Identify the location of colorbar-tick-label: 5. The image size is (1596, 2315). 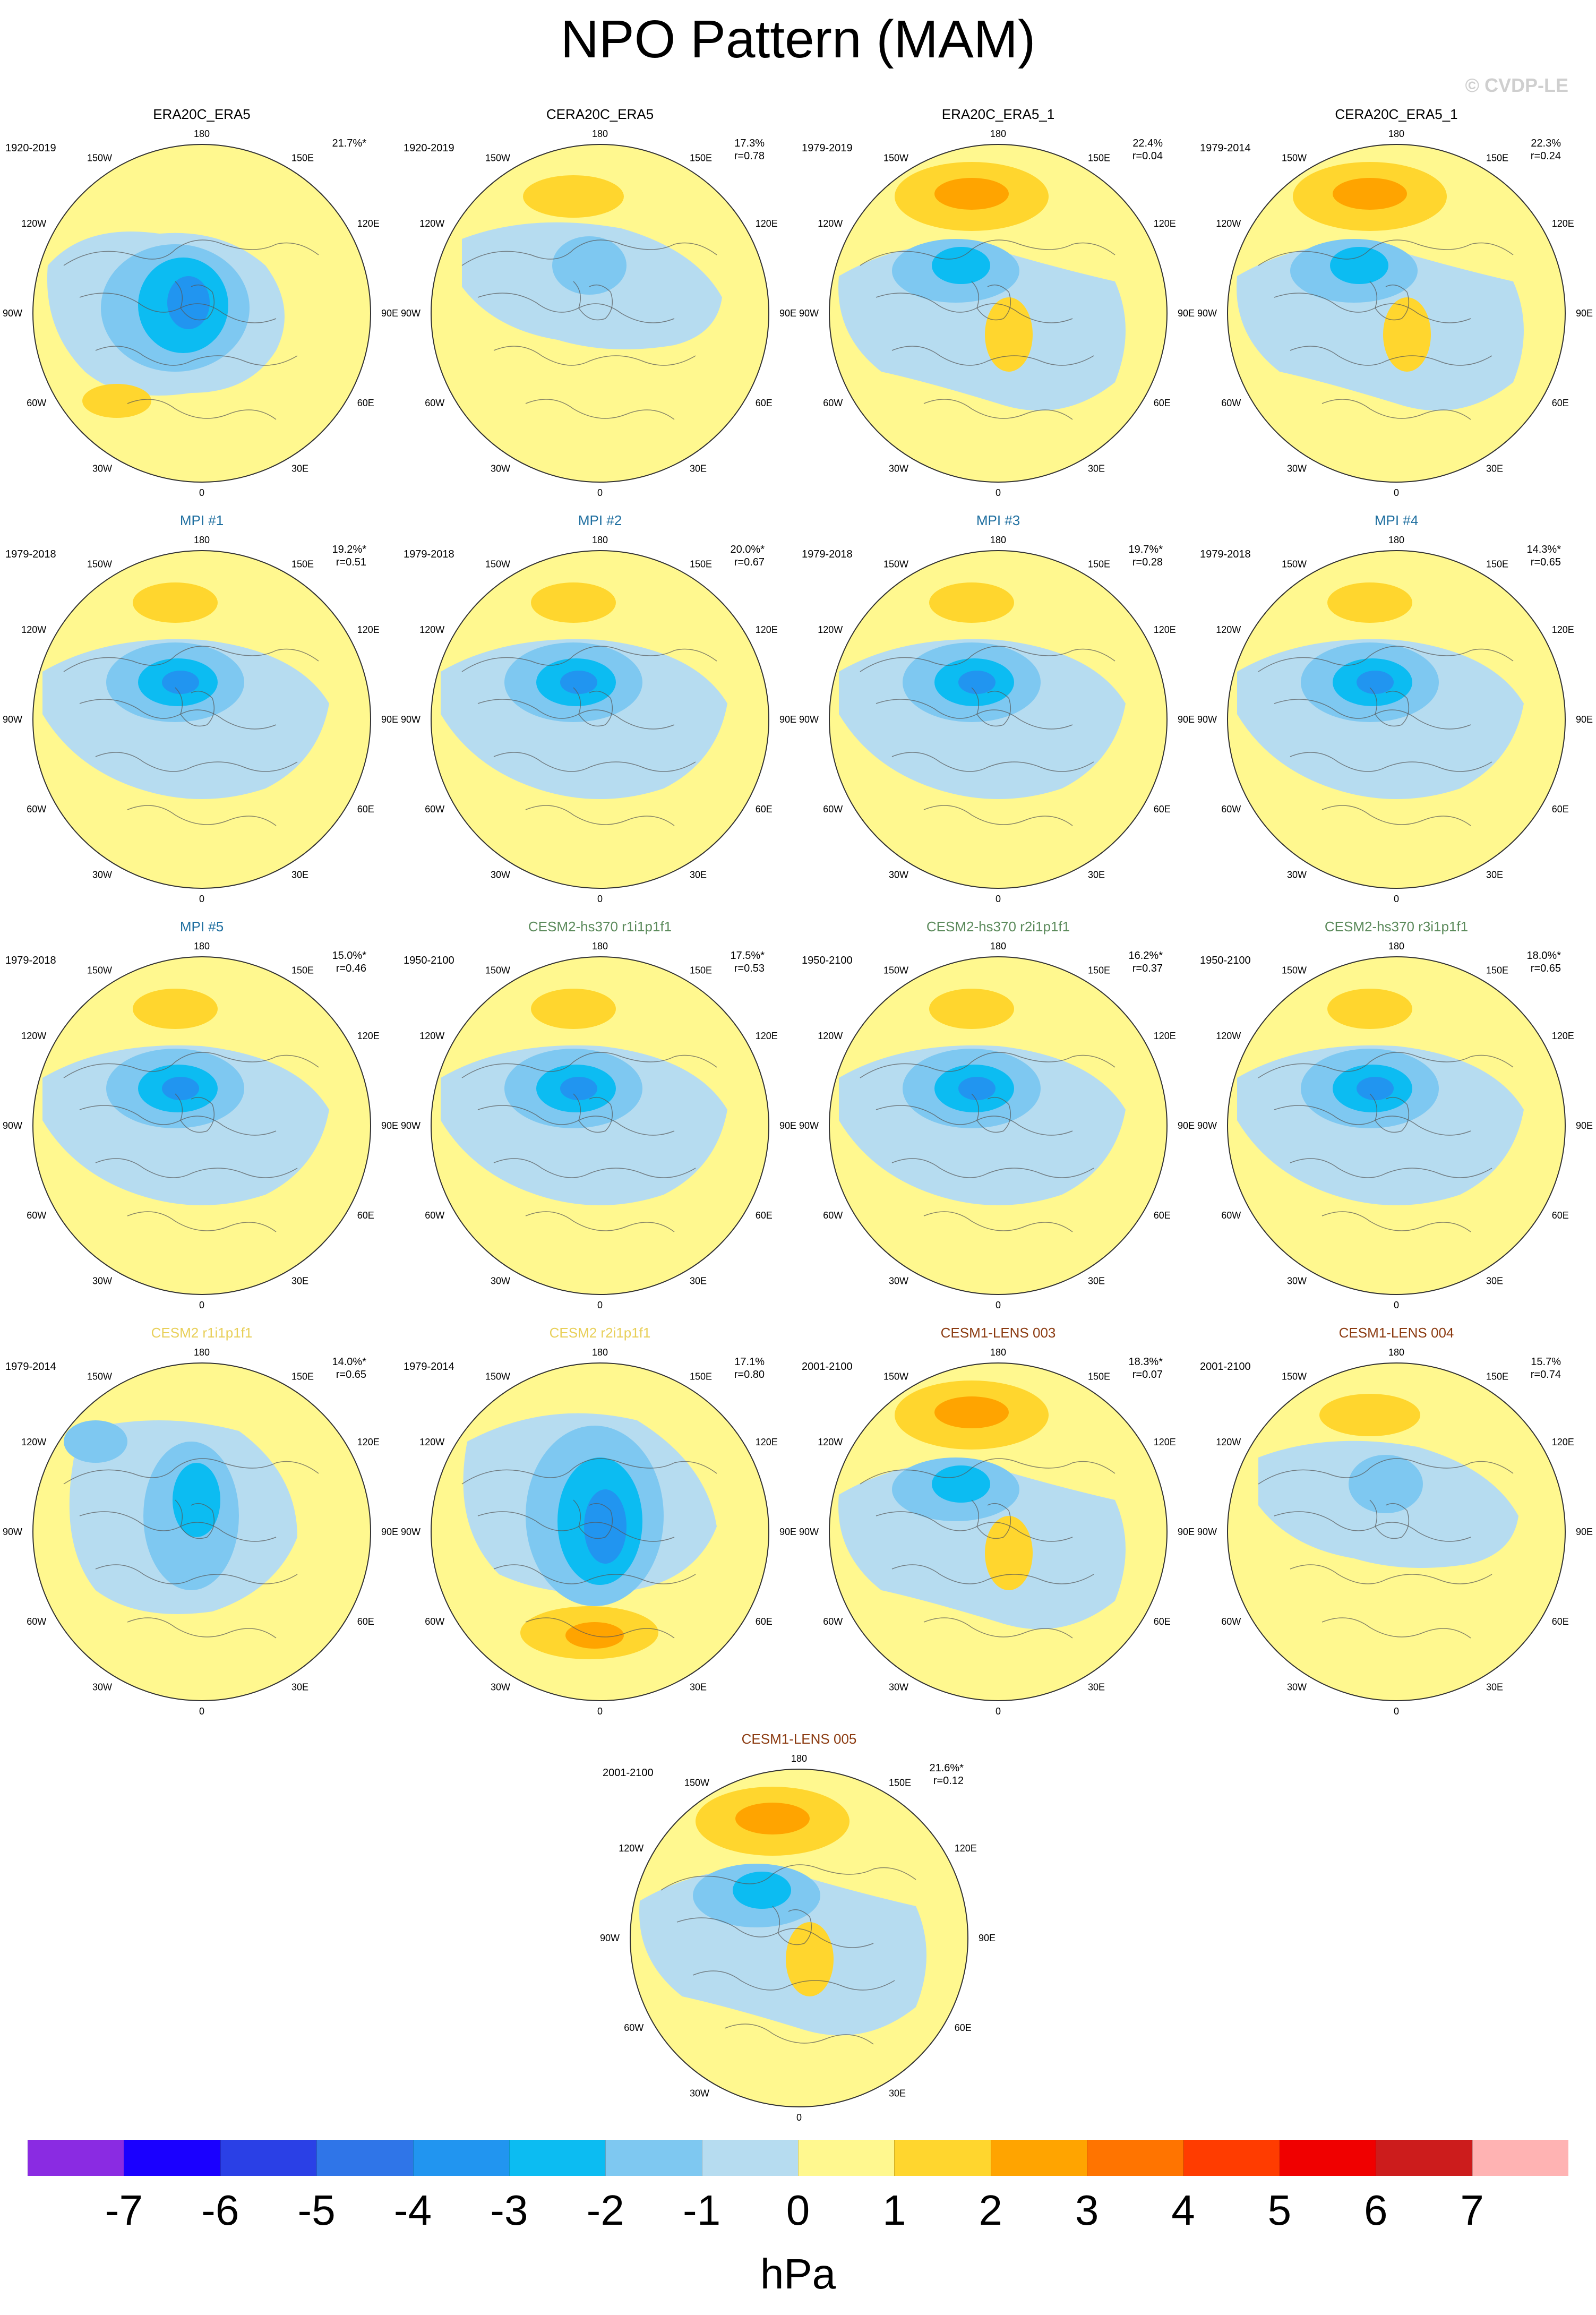
(1279, 2210).